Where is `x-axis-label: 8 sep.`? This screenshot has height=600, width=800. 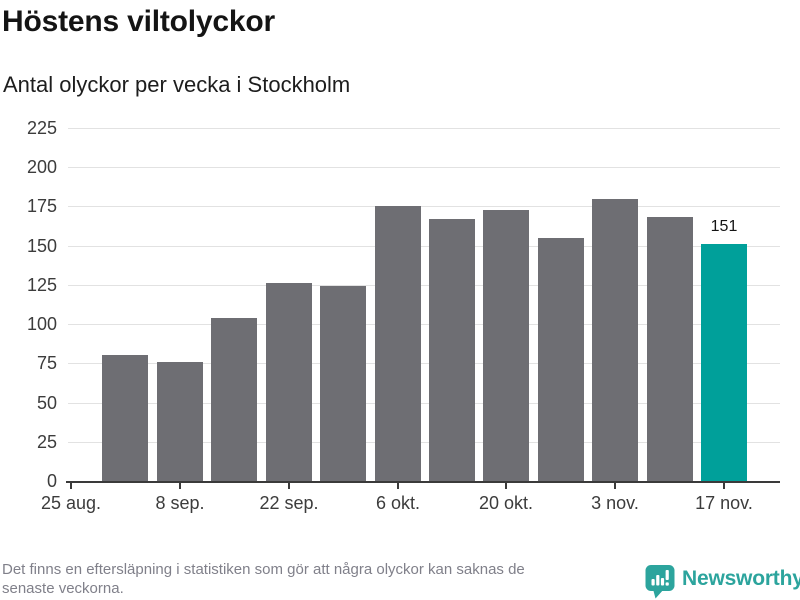
x-axis-label: 8 sep. is located at coordinates (180, 503).